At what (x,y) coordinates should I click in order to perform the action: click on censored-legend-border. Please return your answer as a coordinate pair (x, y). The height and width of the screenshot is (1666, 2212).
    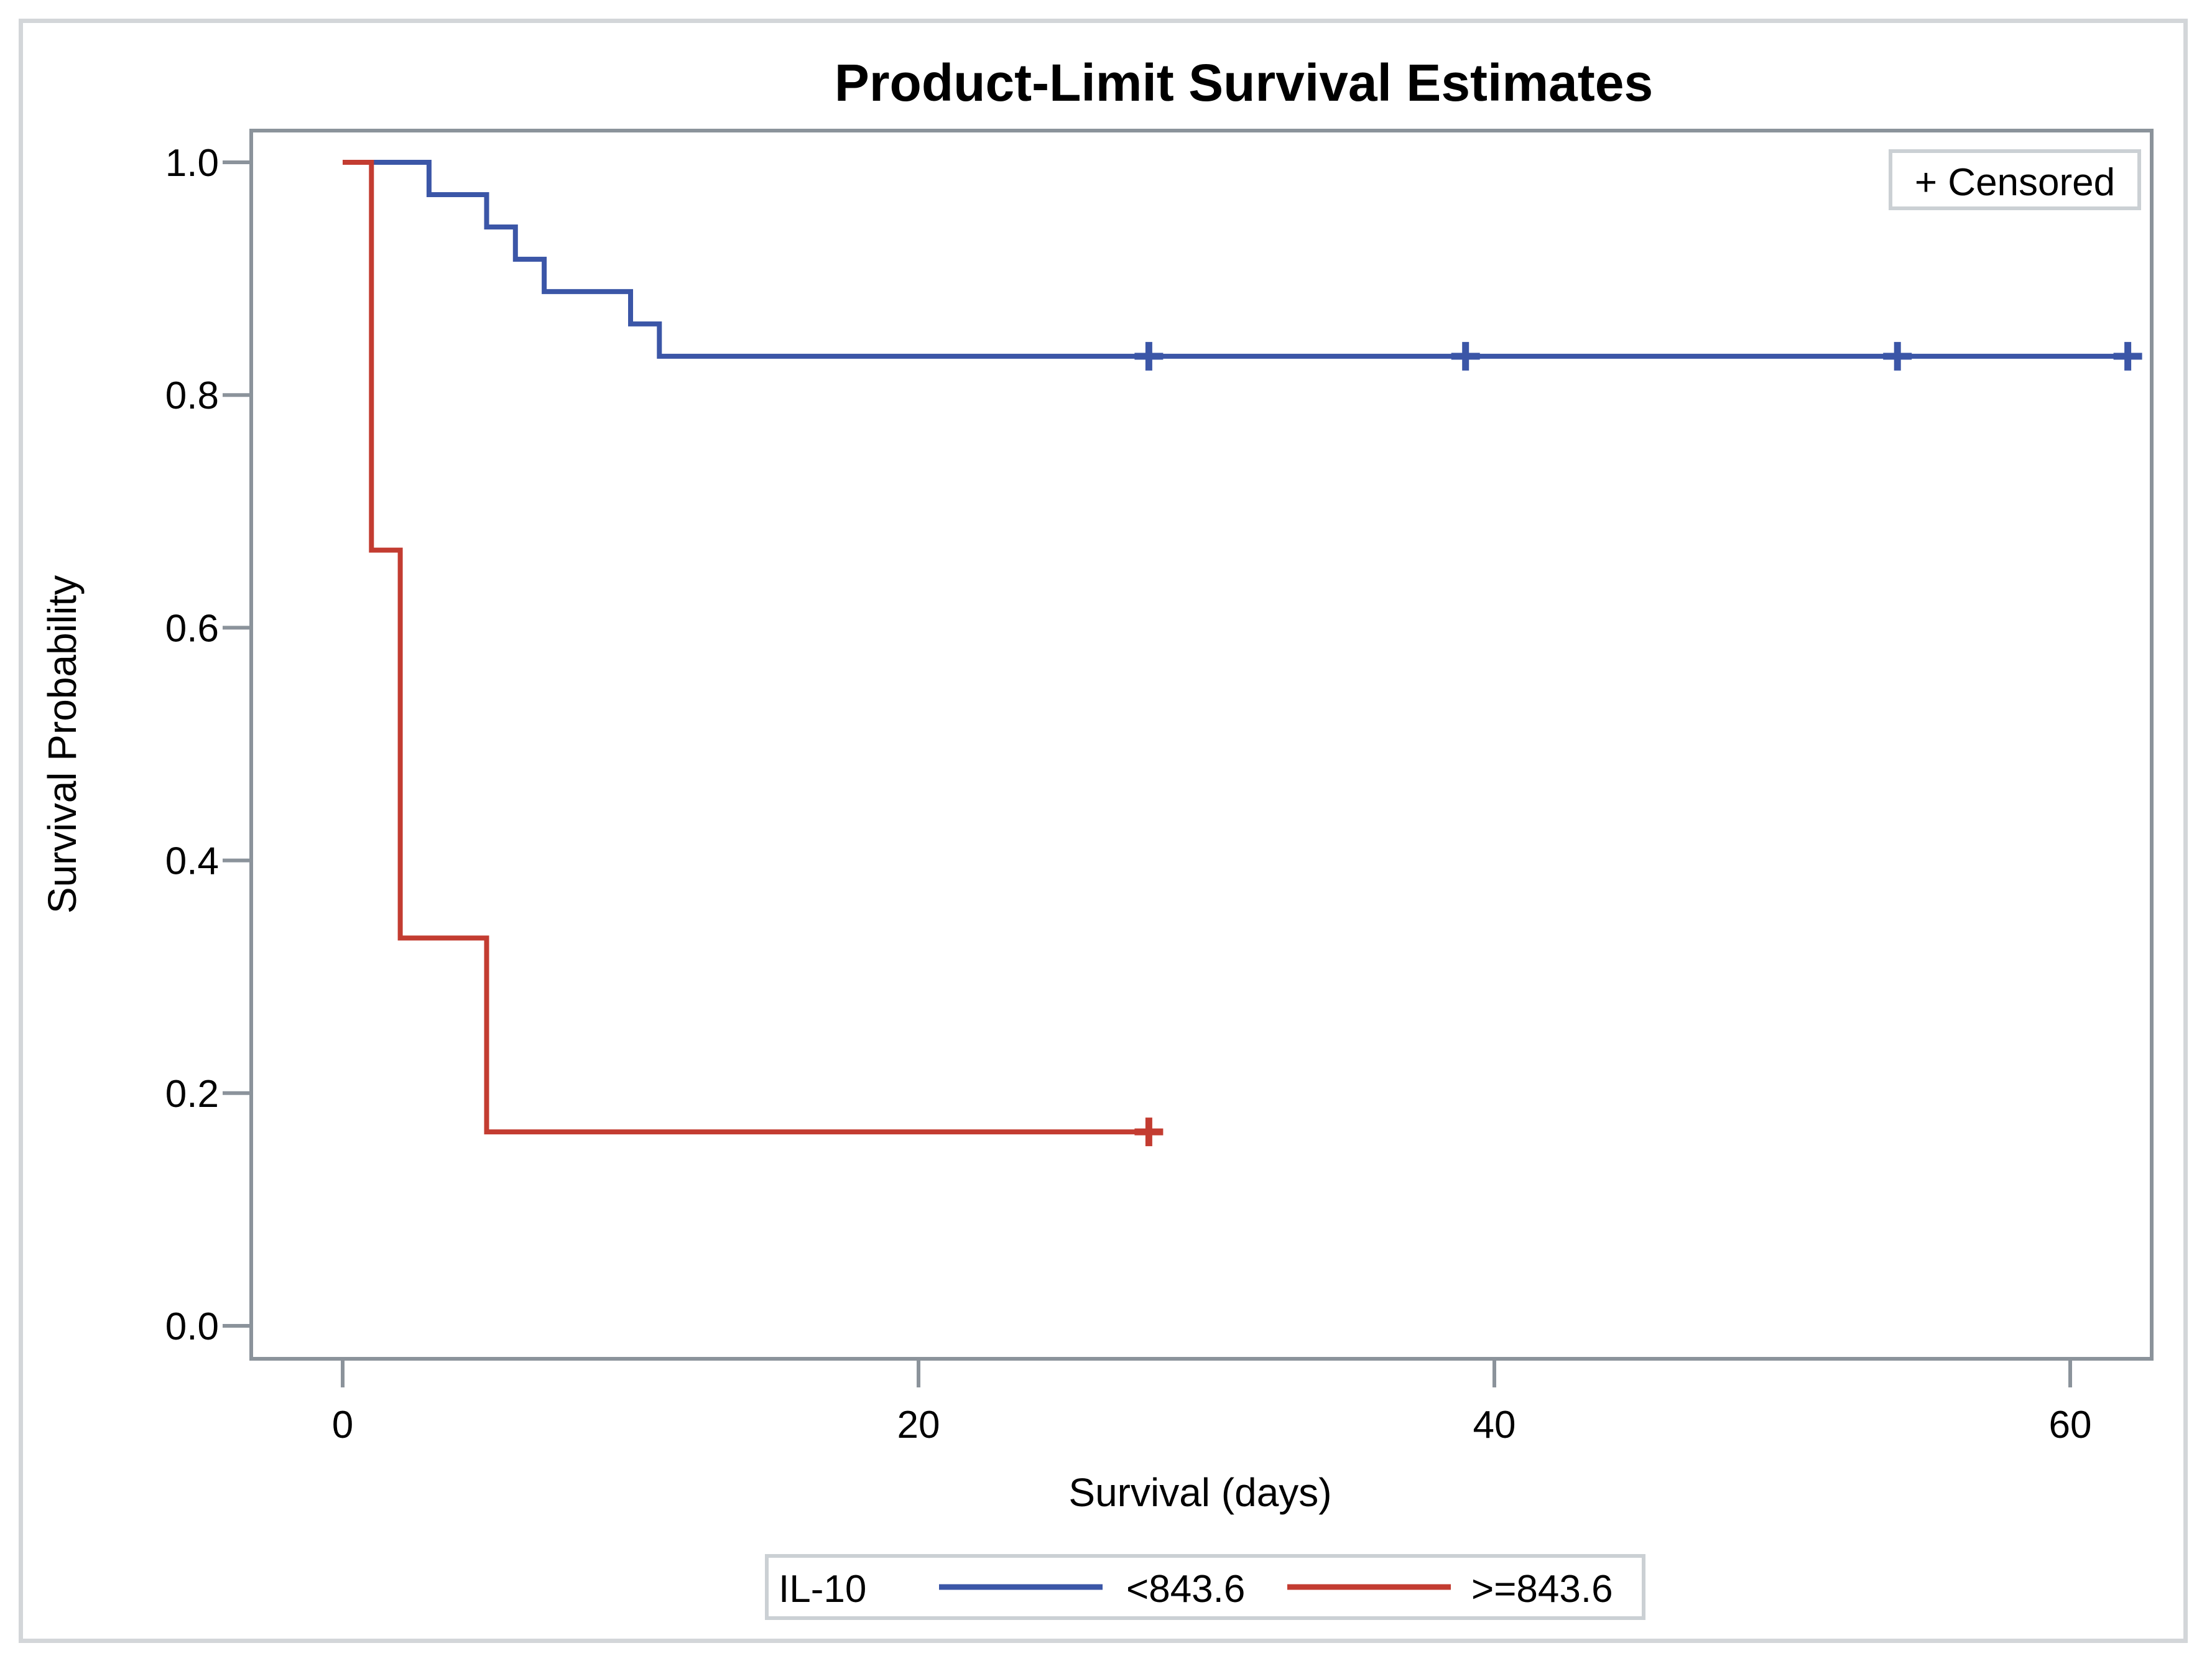
    Looking at the image, I should click on (2015, 180).